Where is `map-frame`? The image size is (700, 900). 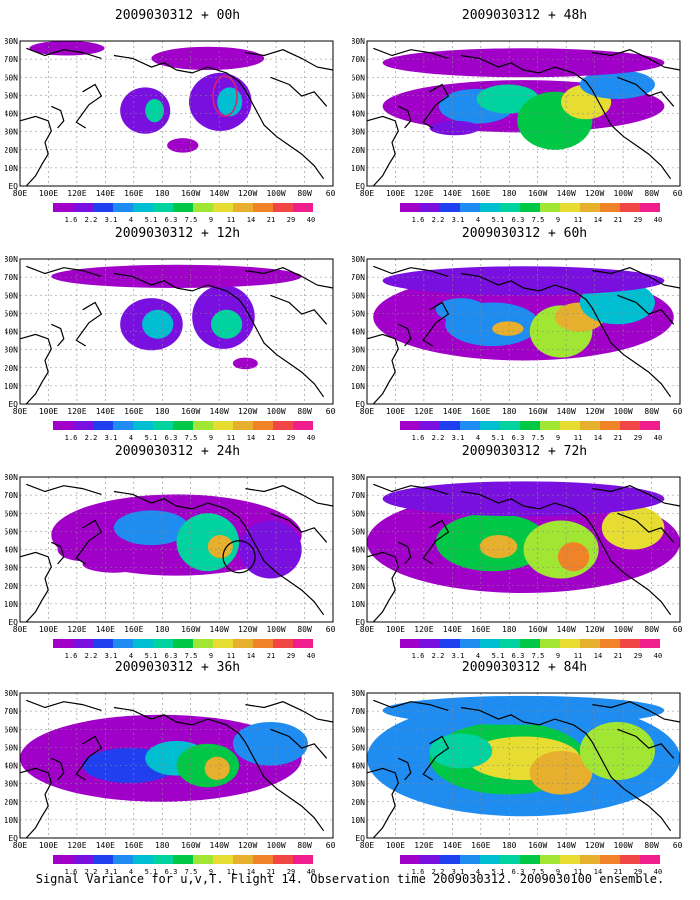
map-frame is located at coordinates (523, 765).